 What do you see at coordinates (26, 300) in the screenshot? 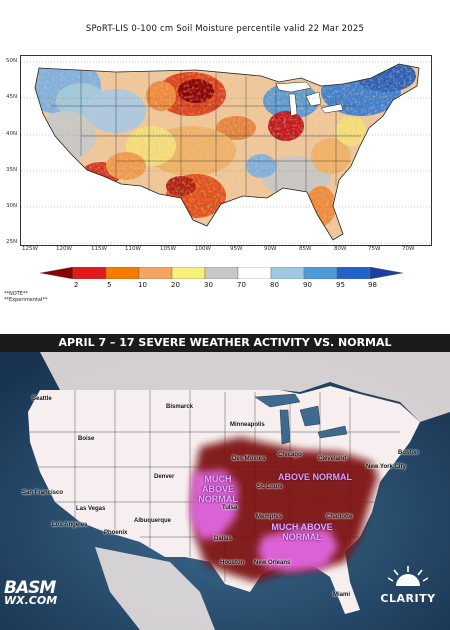
I see `experimental-label: **Experimental**` at bounding box center [26, 300].